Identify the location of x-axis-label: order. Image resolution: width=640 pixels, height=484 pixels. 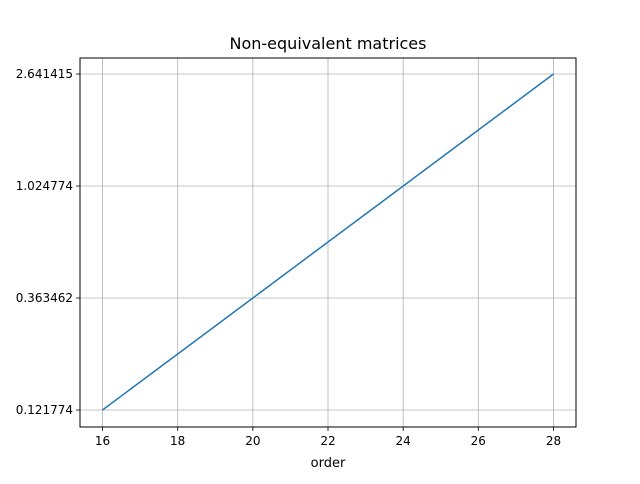
(328, 463).